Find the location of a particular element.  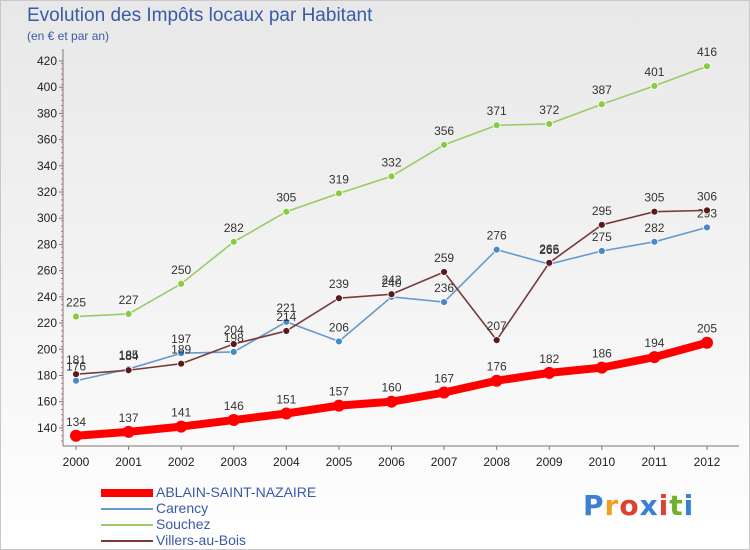

data-label: 332 is located at coordinates (391, 162).